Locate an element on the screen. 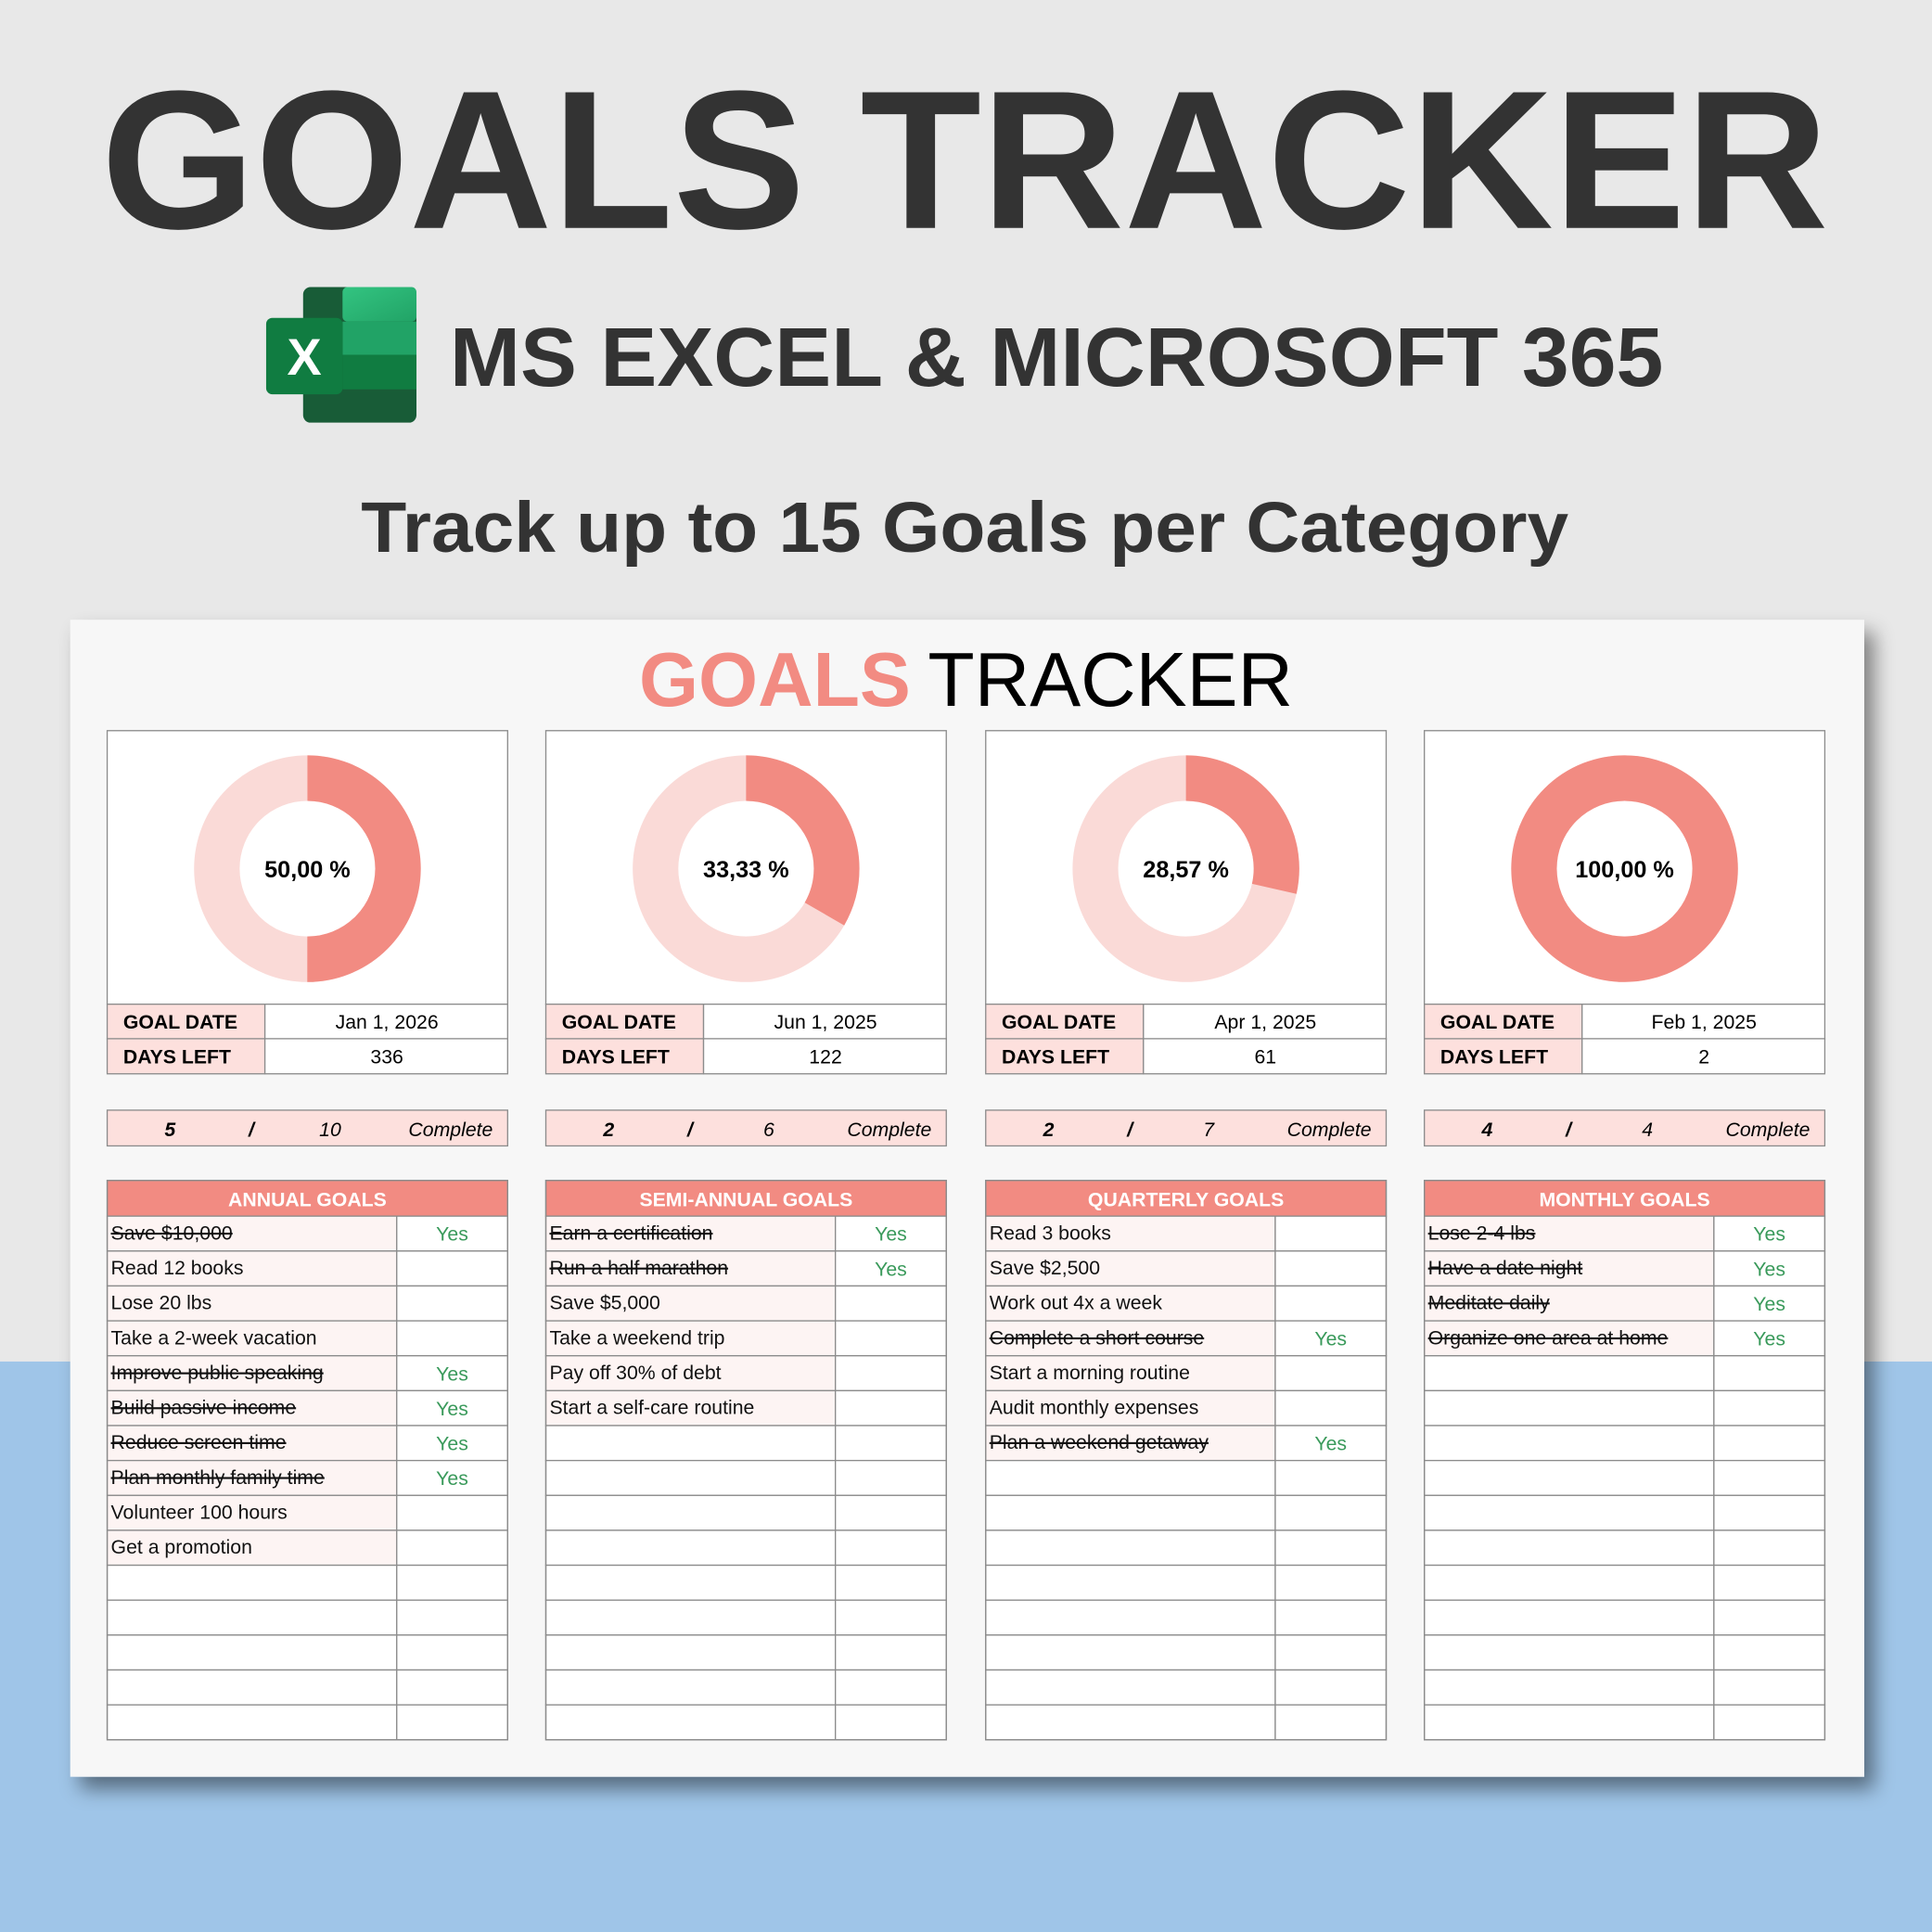  category-header is located at coordinates (745, 1198).